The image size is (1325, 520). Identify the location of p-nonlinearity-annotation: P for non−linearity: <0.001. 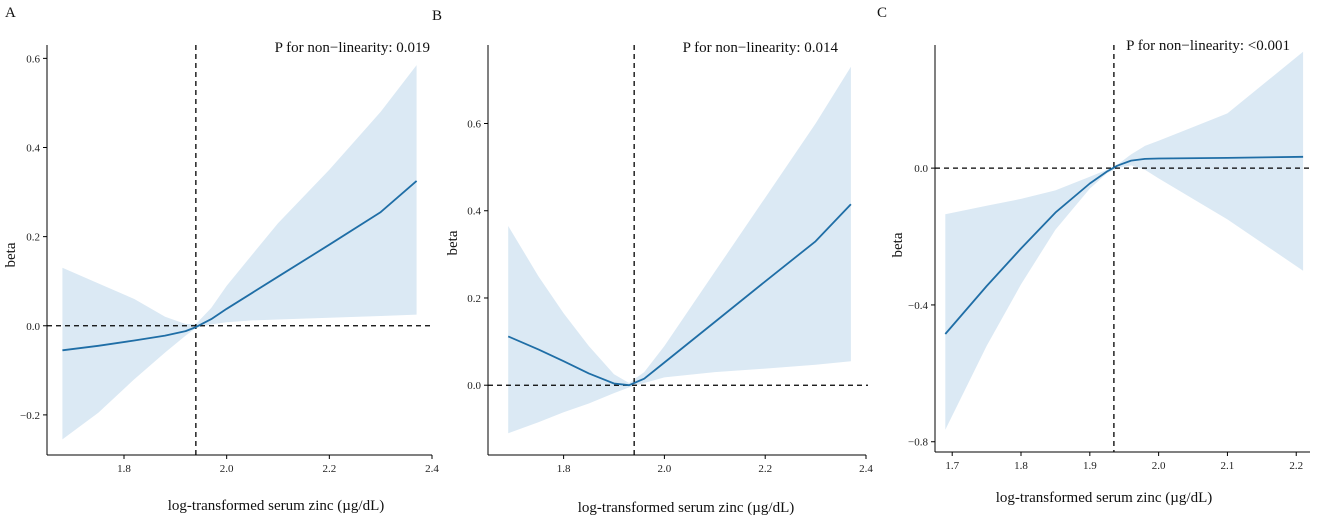
(1208, 46).